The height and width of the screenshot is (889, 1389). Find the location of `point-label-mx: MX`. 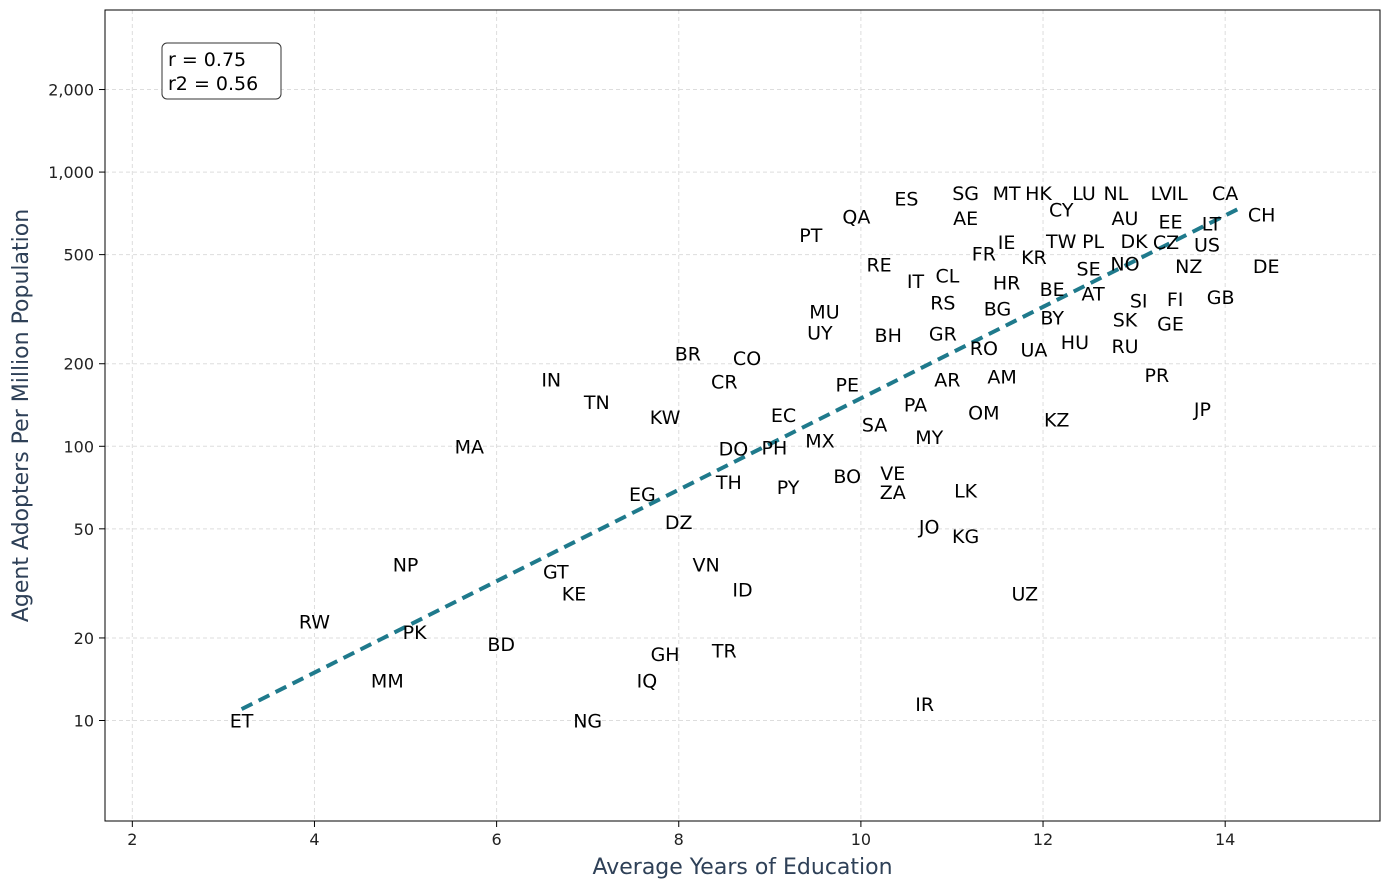

point-label-mx: MX is located at coordinates (819, 441).